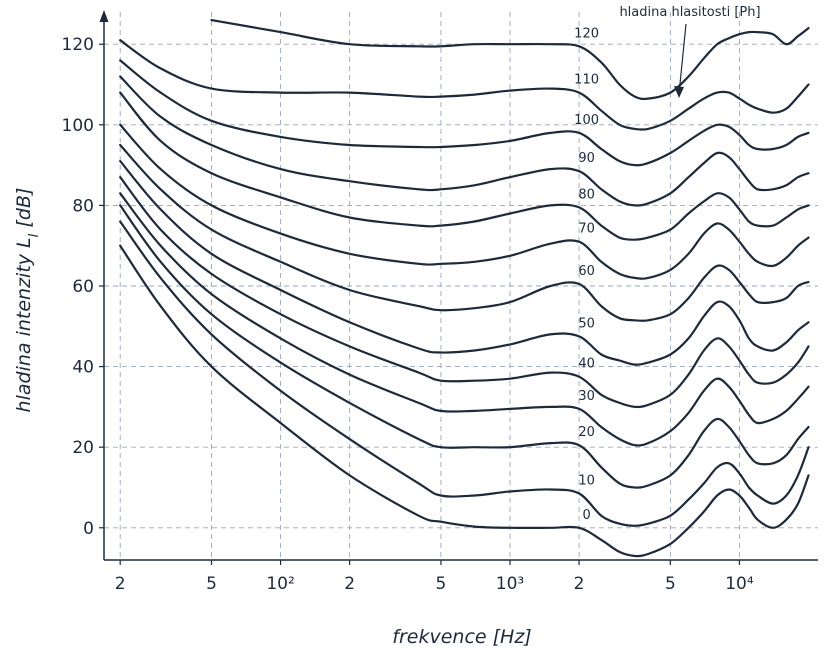 The width and height of the screenshot is (824, 655). I want to click on x-tick-label-5: 10³, so click(510, 584).